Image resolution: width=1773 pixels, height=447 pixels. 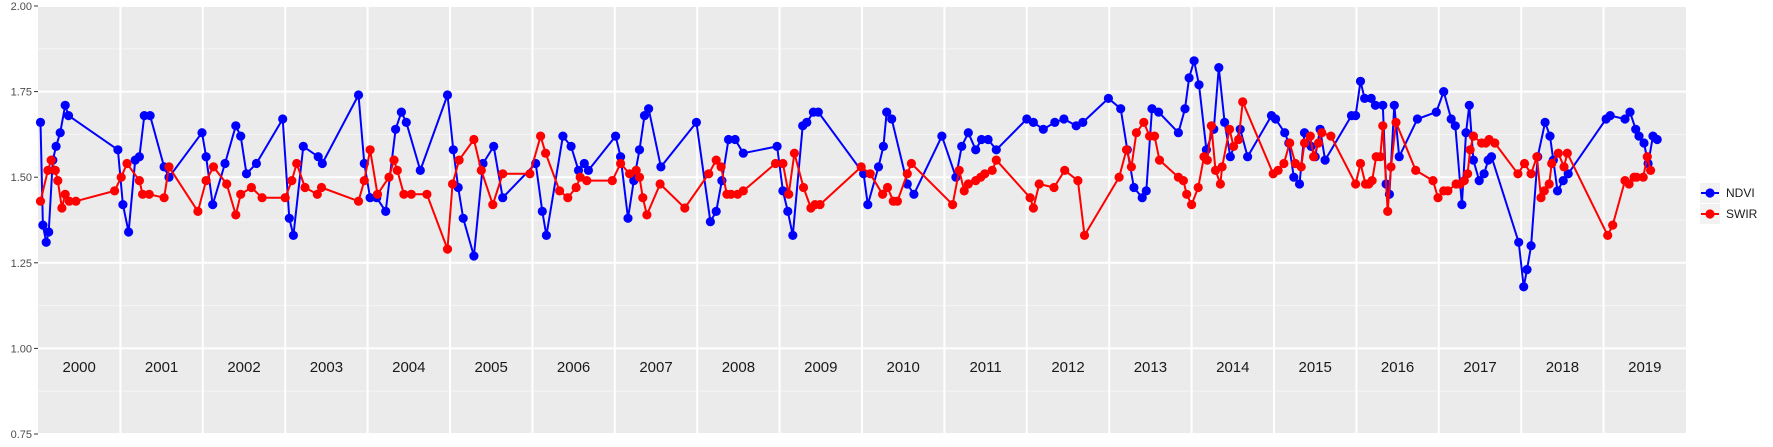 I want to click on legend-marker, so click(x=1710, y=193).